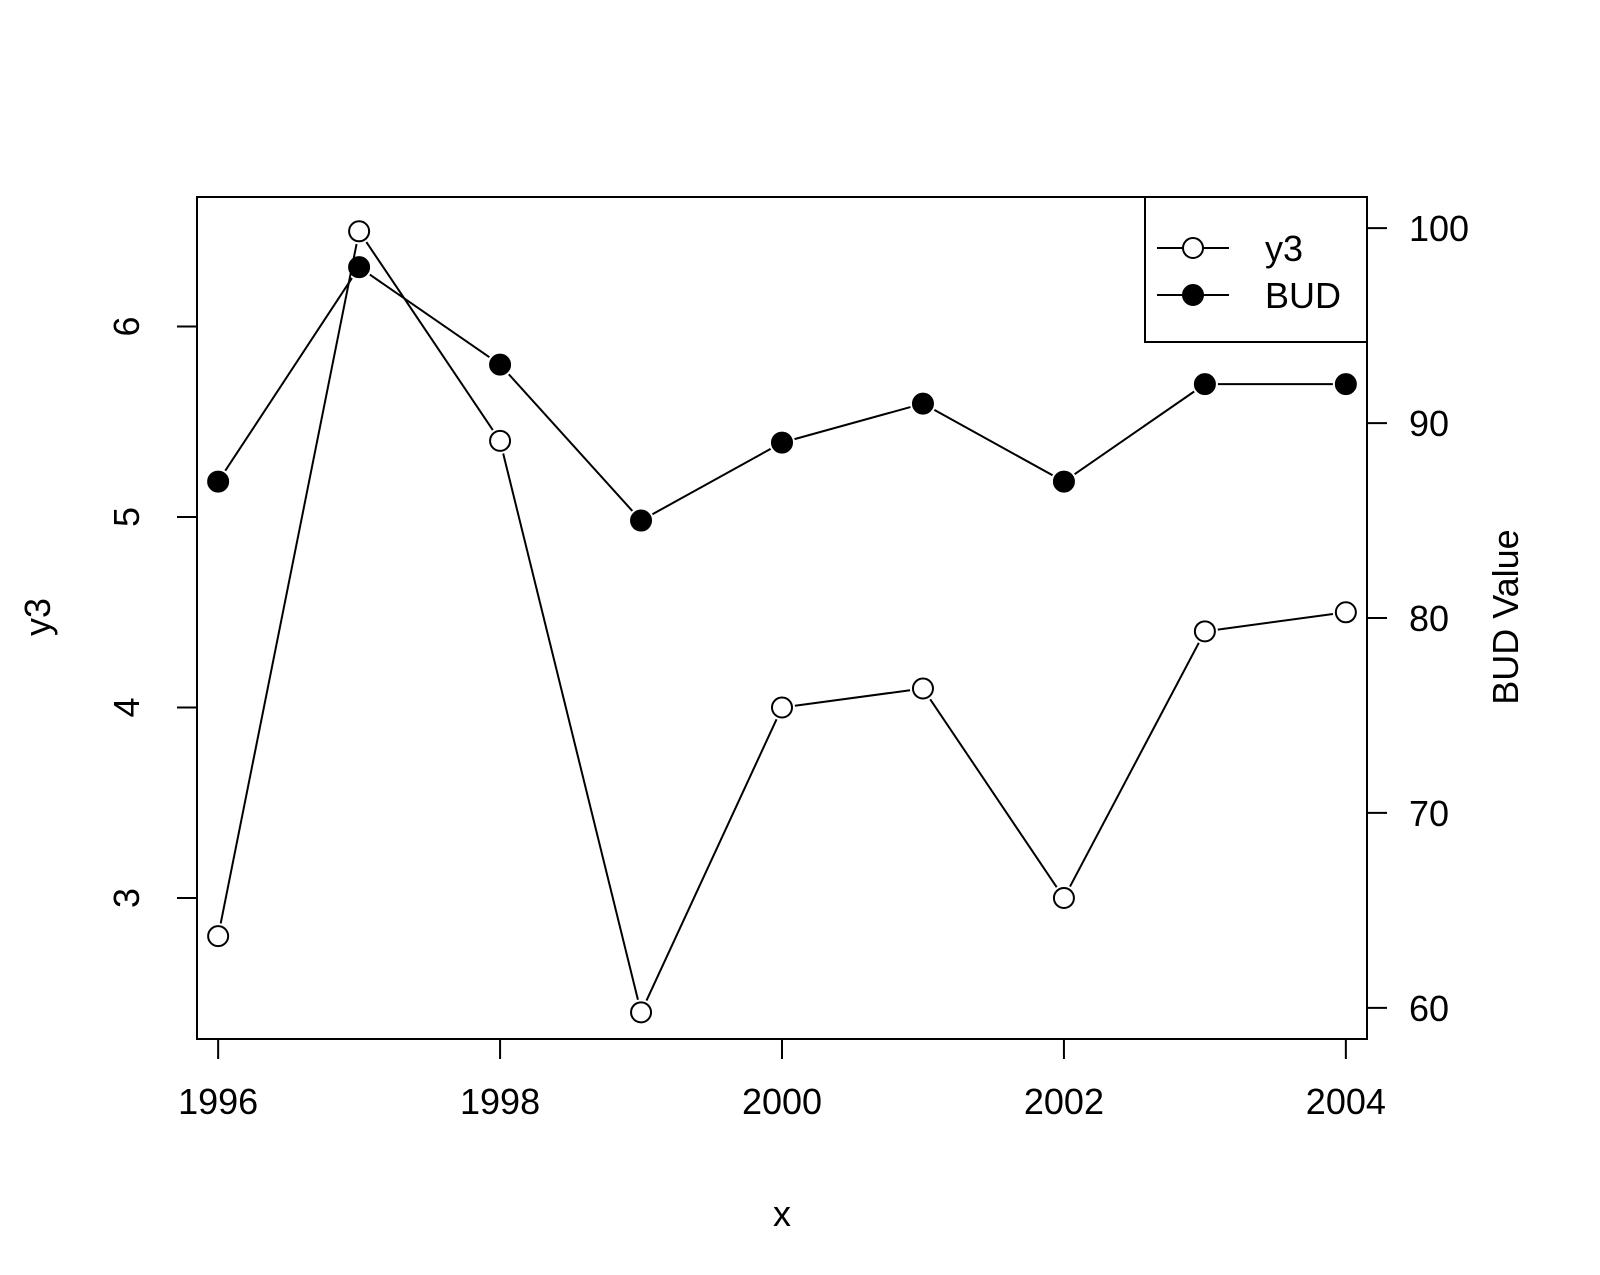  I want to click on series-y3-point-2004, so click(1345, 612).